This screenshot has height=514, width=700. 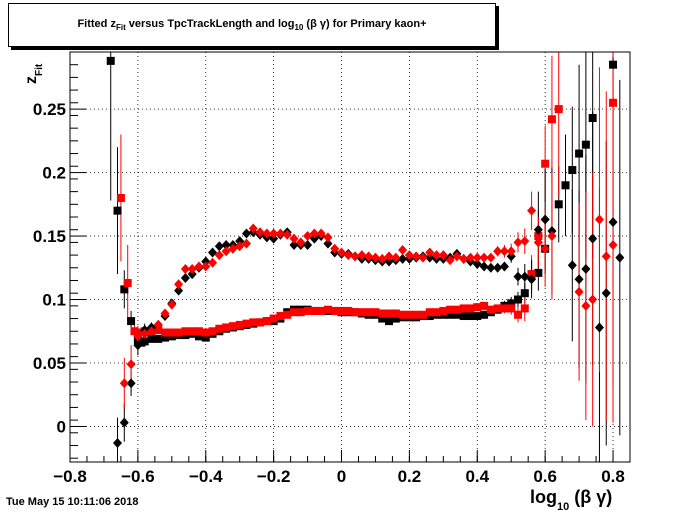 What do you see at coordinates (206, 476) in the screenshot?
I see `x-tick-label: −0.4` at bounding box center [206, 476].